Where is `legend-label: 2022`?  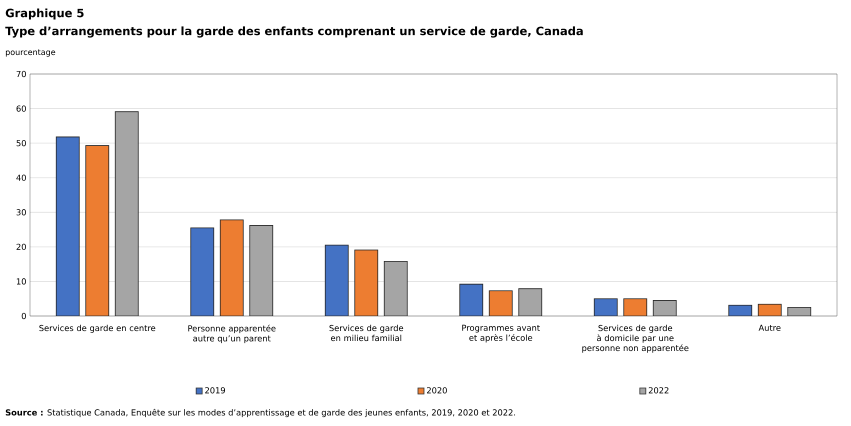
legend-label: 2022 is located at coordinates (658, 390).